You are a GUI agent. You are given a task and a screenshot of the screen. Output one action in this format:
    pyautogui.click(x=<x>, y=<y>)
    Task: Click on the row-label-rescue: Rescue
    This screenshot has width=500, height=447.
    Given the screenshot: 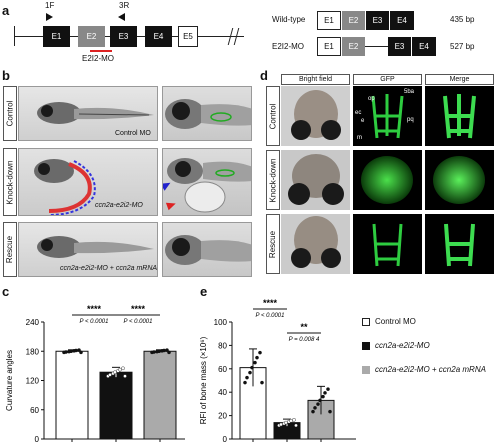 What is the action you would take?
    pyautogui.click(x=10, y=249)
    